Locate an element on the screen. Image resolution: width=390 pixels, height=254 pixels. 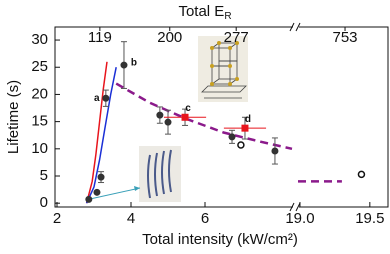
arrow-head is located at coordinates (137, 188).